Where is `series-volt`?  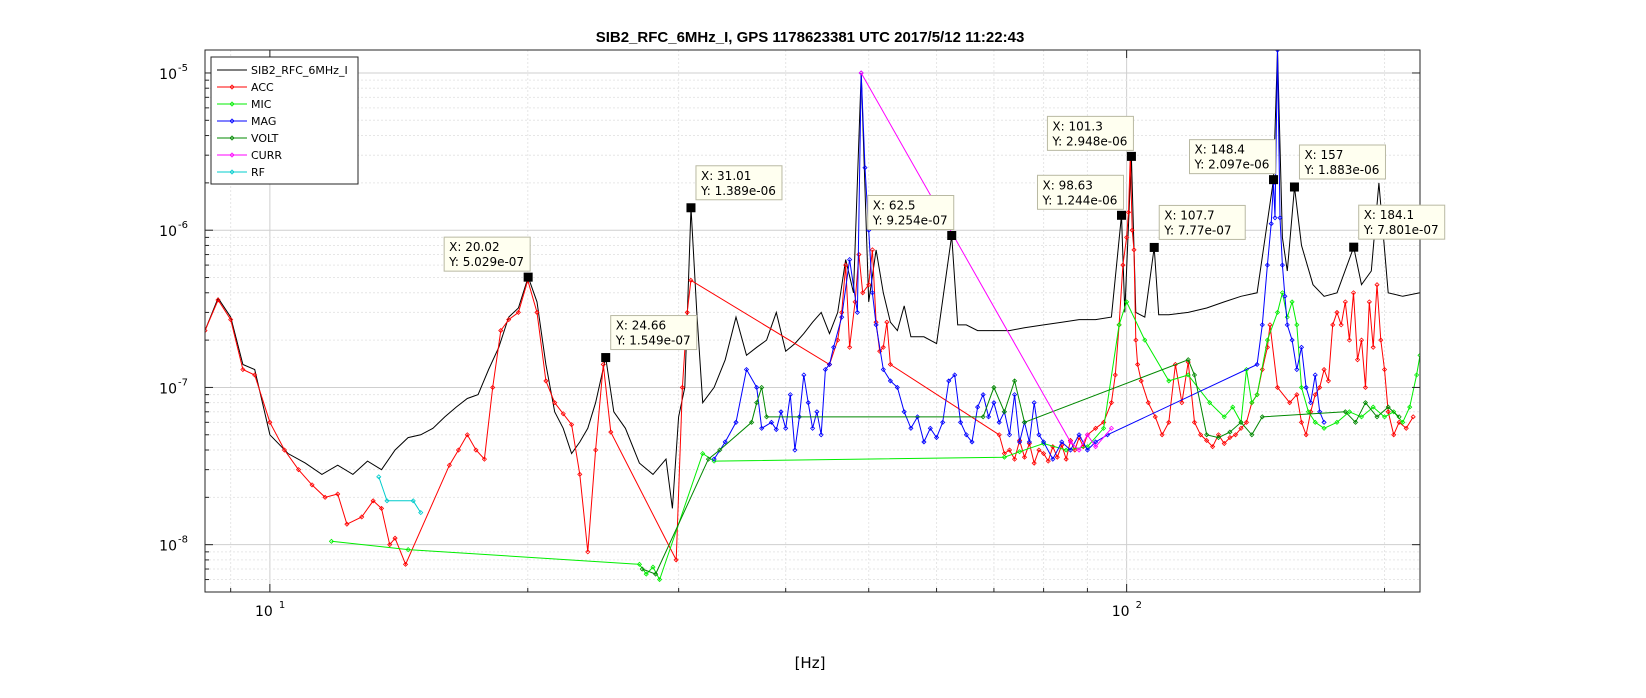 series-volt is located at coordinates (1020, 467).